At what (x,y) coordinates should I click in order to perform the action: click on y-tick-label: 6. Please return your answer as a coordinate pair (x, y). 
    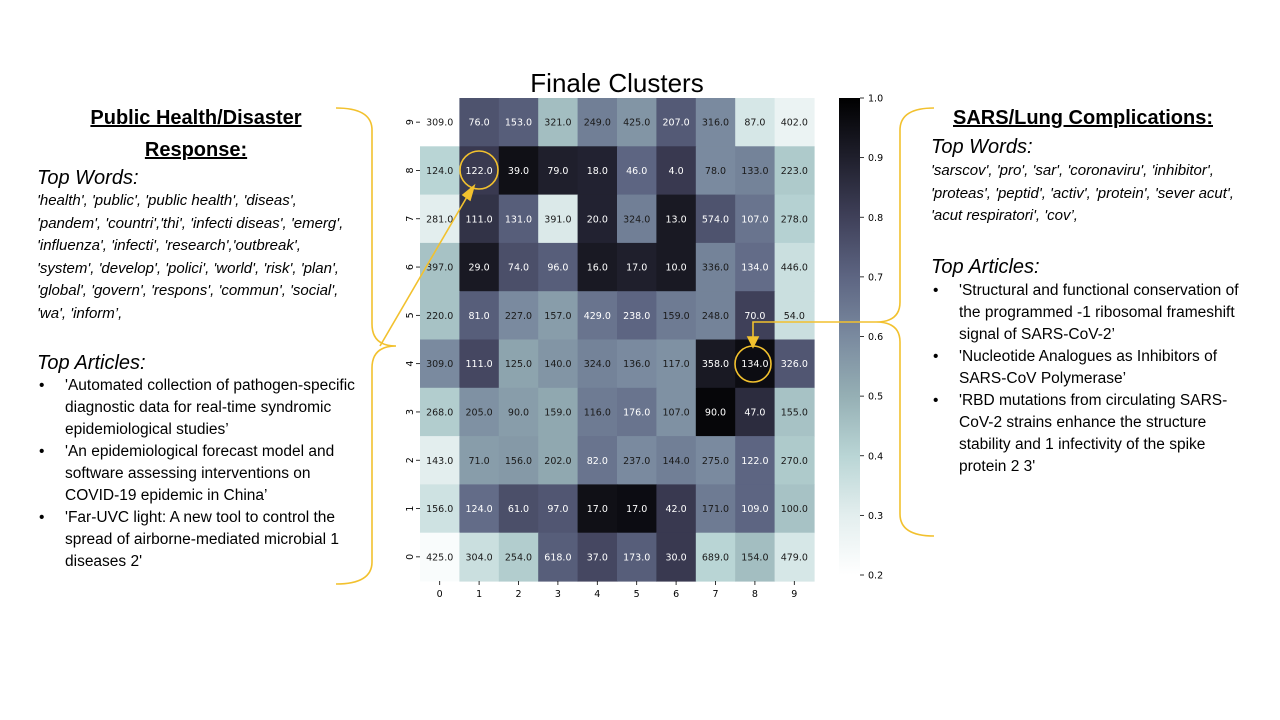
    Looking at the image, I should click on (410, 267).